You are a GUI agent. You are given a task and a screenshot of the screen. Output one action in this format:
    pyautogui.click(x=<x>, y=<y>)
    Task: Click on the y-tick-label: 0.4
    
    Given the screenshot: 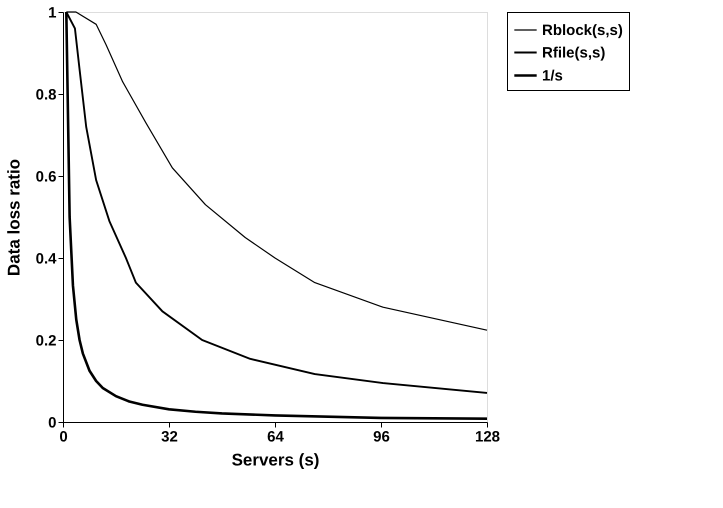 What is the action you would take?
    pyautogui.click(x=47, y=259)
    